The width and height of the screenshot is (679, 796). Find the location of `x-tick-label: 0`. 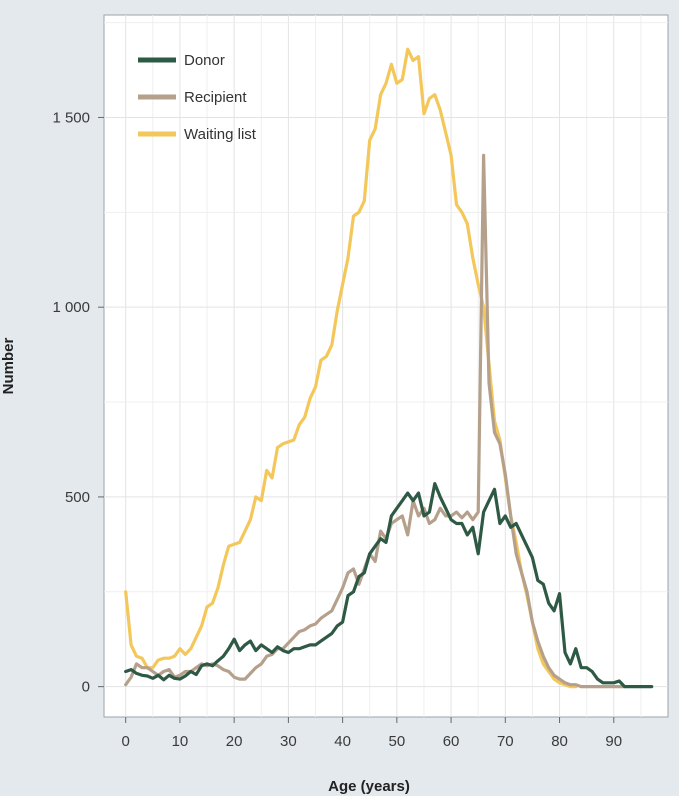

x-tick-label: 0 is located at coordinates (126, 741).